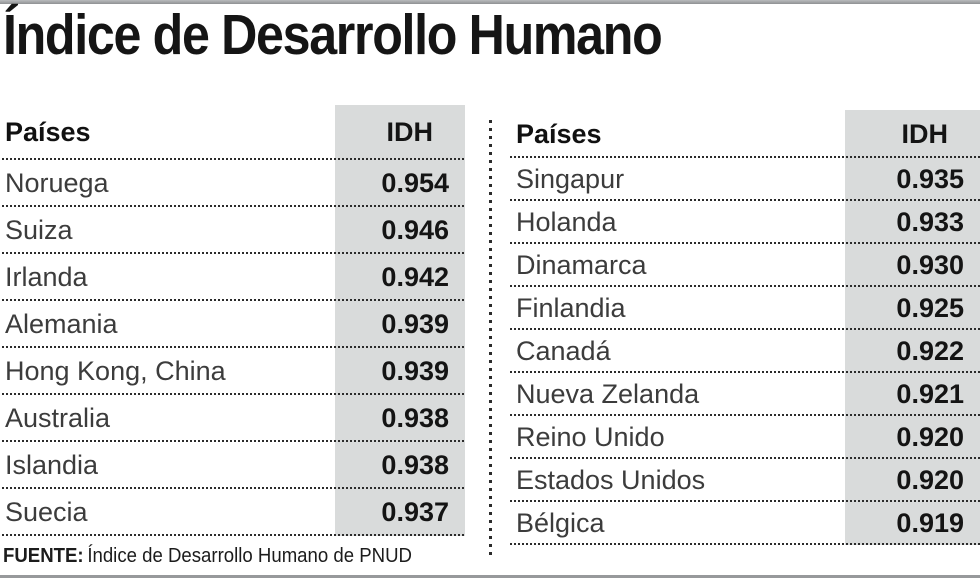  What do you see at coordinates (233, 230) in the screenshot?
I see `table-row: Suiza 0.946` at bounding box center [233, 230].